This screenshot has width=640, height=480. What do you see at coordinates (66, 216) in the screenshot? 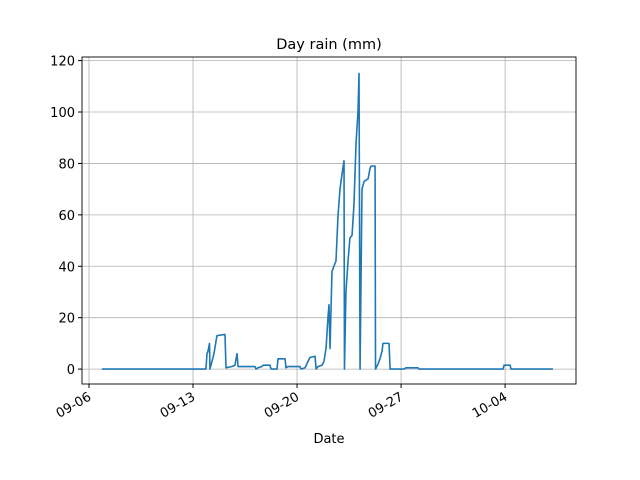
I see `y-tick-label: 60` at bounding box center [66, 216].